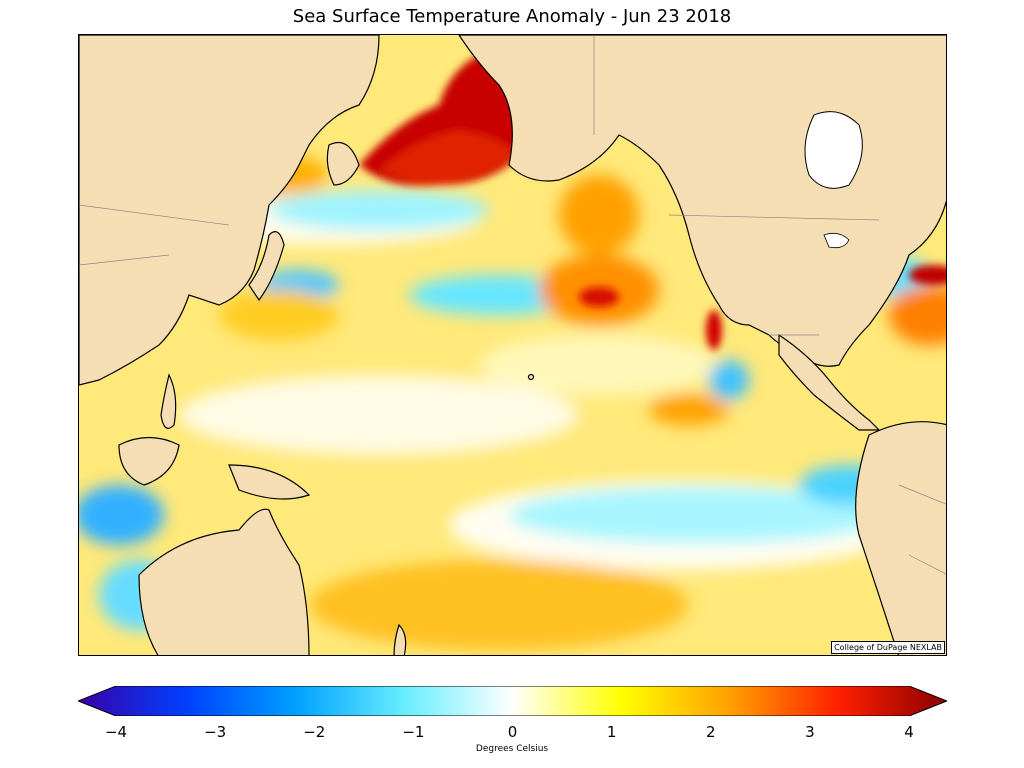  Describe the element at coordinates (888, 647) in the screenshot. I see `credit-label: College of DuPage NEXLAB` at that location.